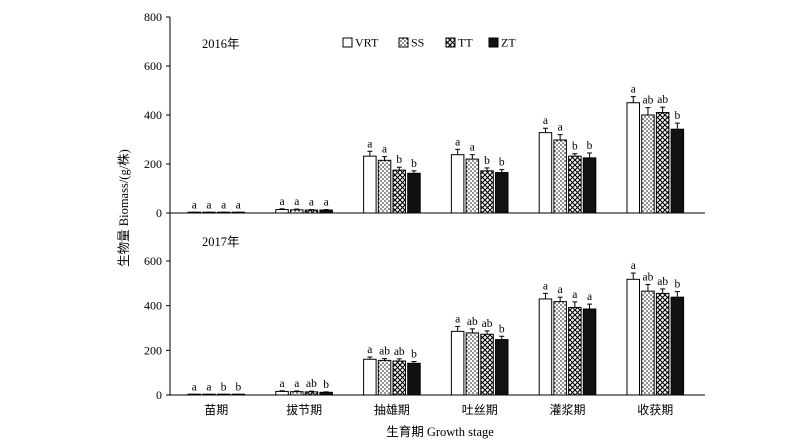  Describe the element at coordinates (216, 410) in the screenshot. I see `x-category-label: 苗期` at that location.